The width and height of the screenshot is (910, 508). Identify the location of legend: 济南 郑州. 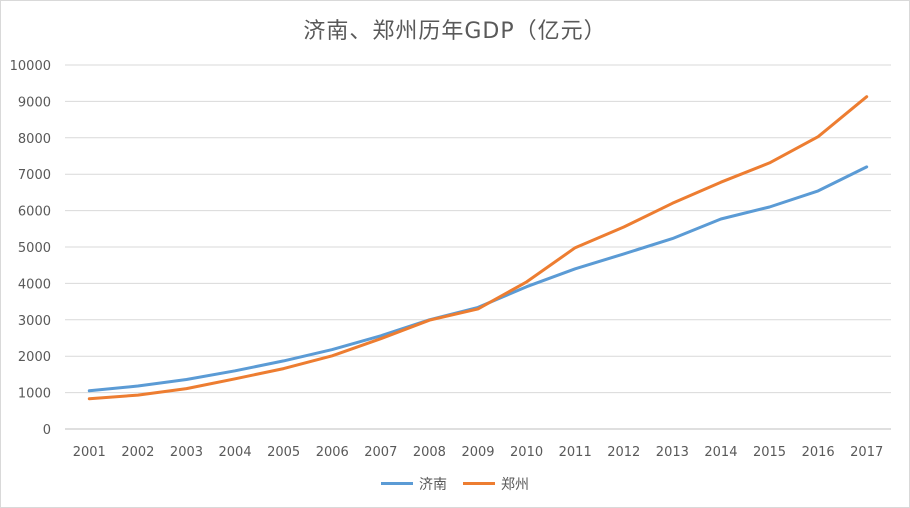
(455, 483).